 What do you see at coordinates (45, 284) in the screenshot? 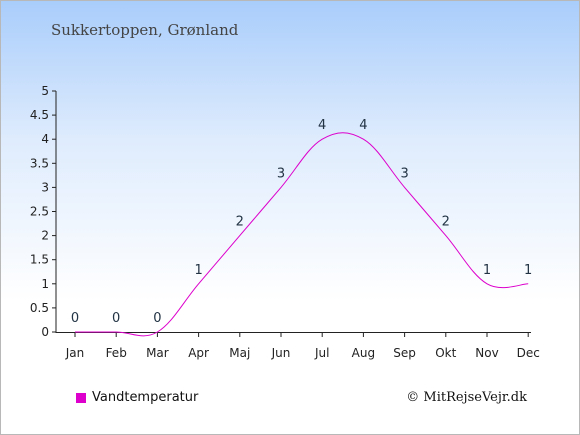
I see `y-tick-label: 1` at bounding box center [45, 284].